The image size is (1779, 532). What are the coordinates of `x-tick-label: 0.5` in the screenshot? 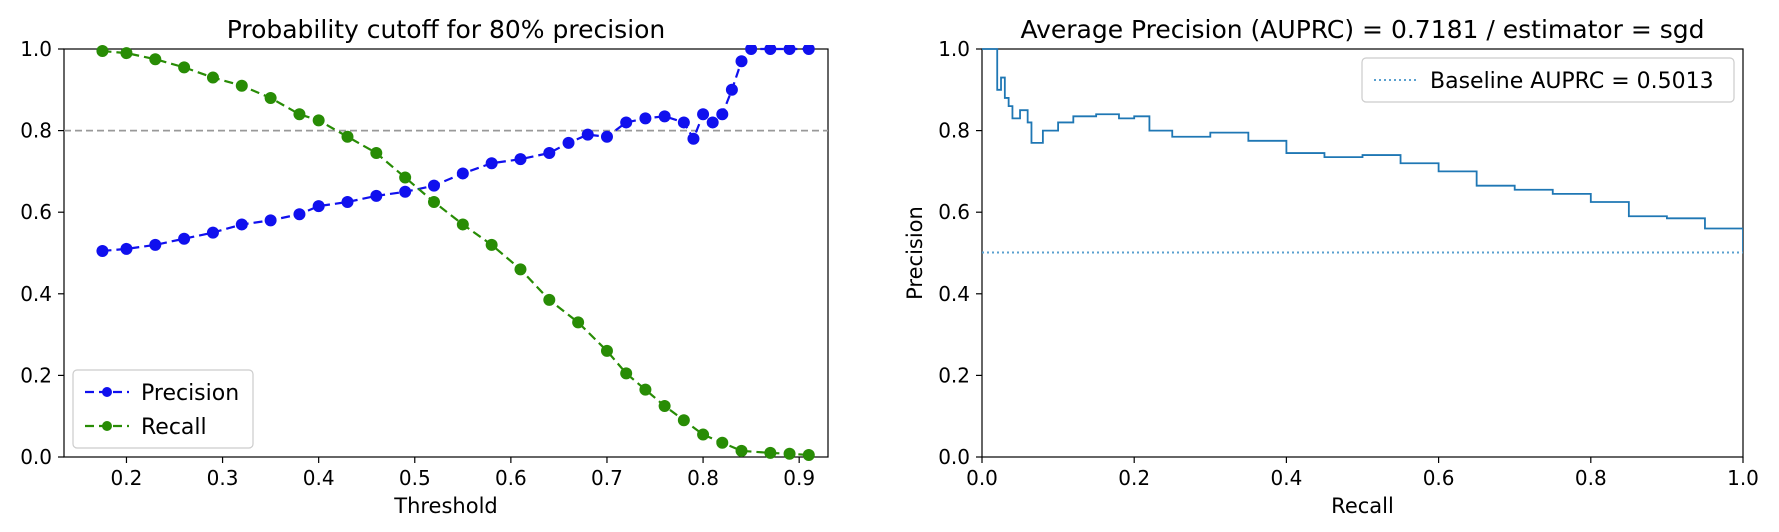 It's located at (415, 478).